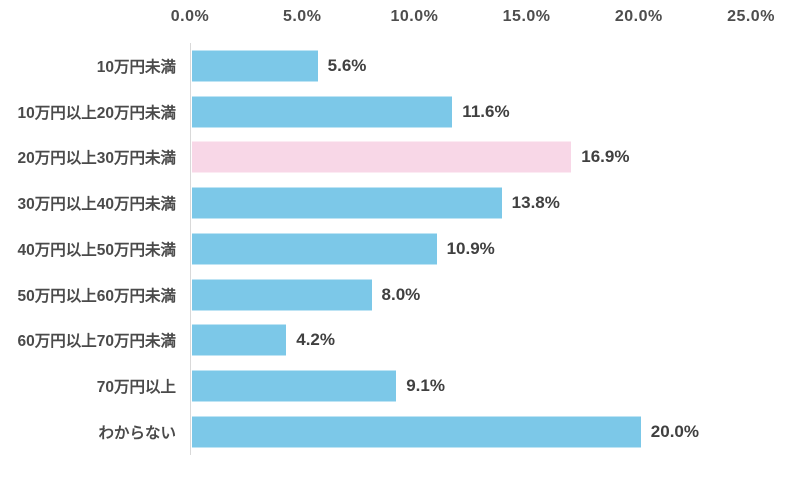 This screenshot has width=800, height=480. Describe the element at coordinates (136, 388) in the screenshot. I see `category-label: 70万円以上` at that location.